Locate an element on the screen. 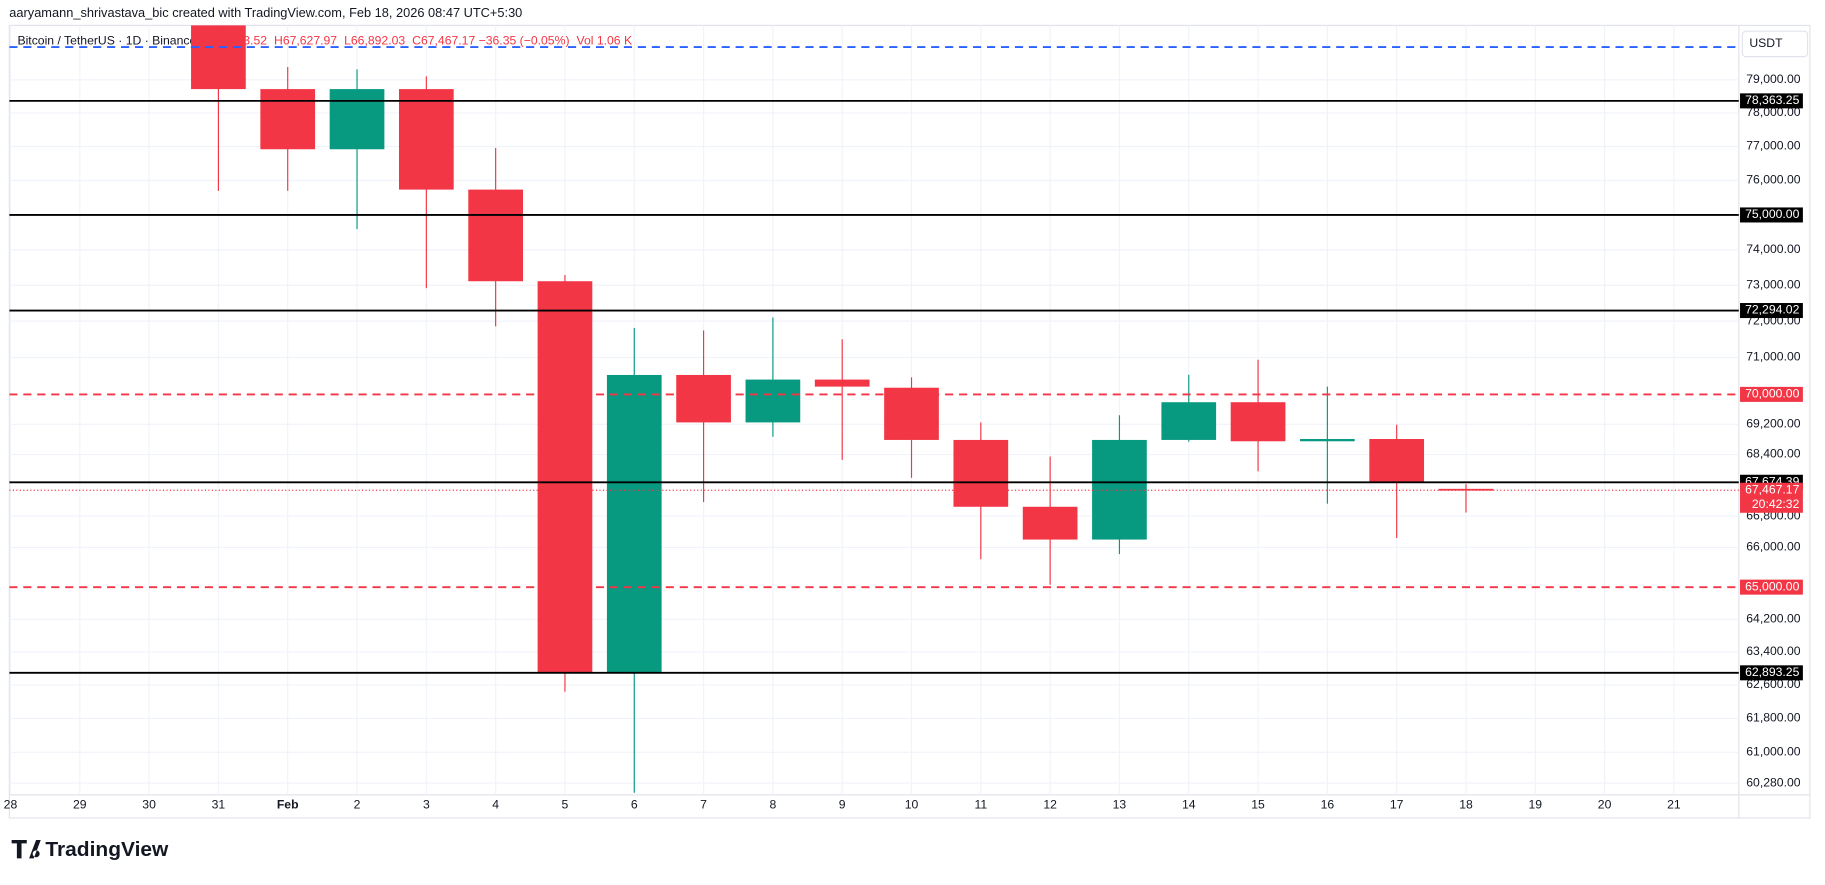 The height and width of the screenshot is (885, 1825). y-tick-label: 63,400.00 is located at coordinates (1773, 651).